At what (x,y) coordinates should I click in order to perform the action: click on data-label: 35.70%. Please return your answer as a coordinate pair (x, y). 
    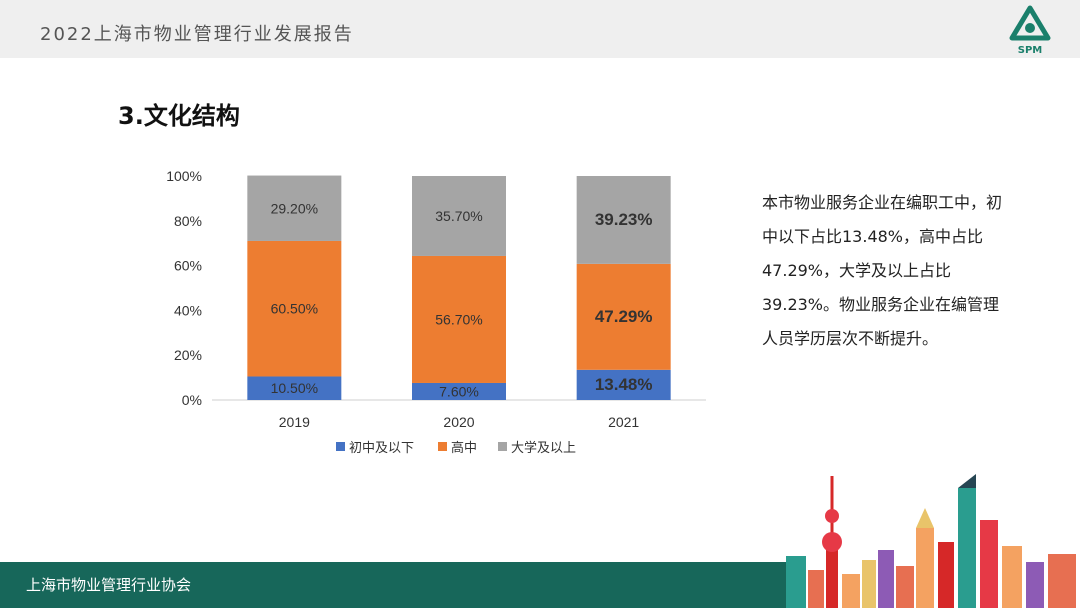
    Looking at the image, I should click on (458, 216).